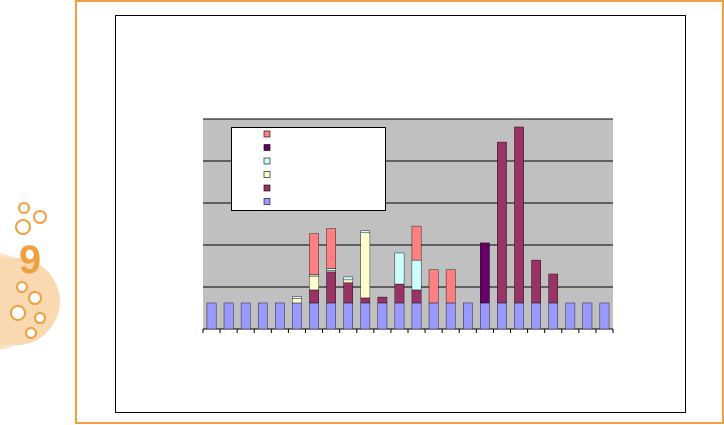 The width and height of the screenshot is (724, 425). Describe the element at coordinates (30, 260) in the screenshot. I see `page-number: 9` at that location.